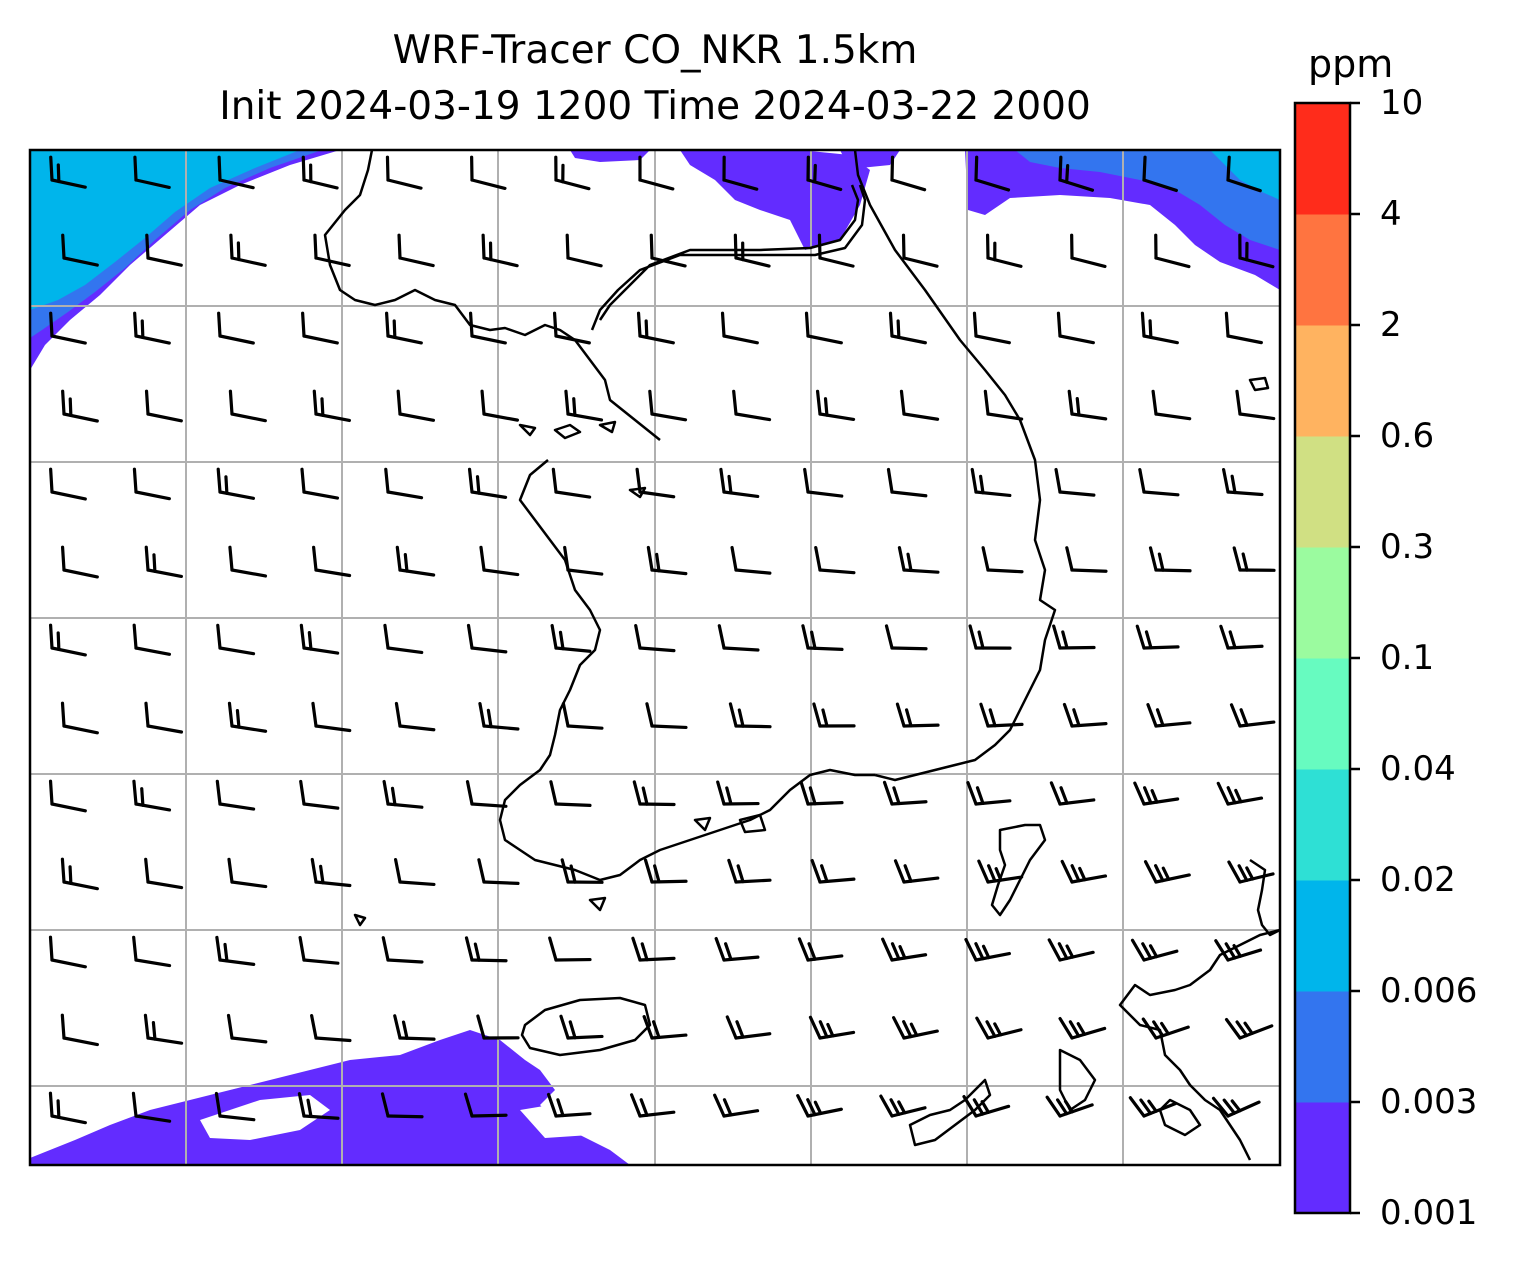 This screenshot has width=1528, height=1267. I want to click on south-islands, so click(1094, 1002).